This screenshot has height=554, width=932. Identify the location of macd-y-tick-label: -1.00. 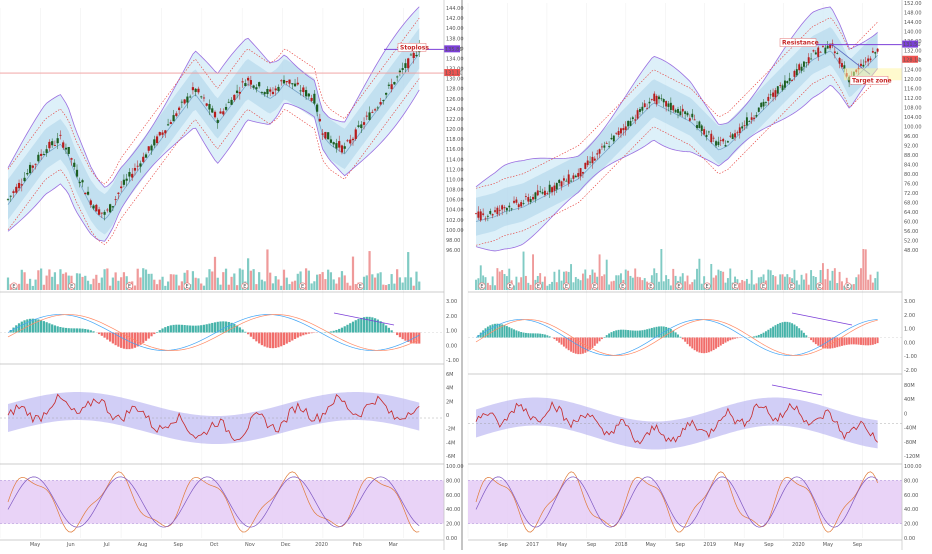
(910, 357).